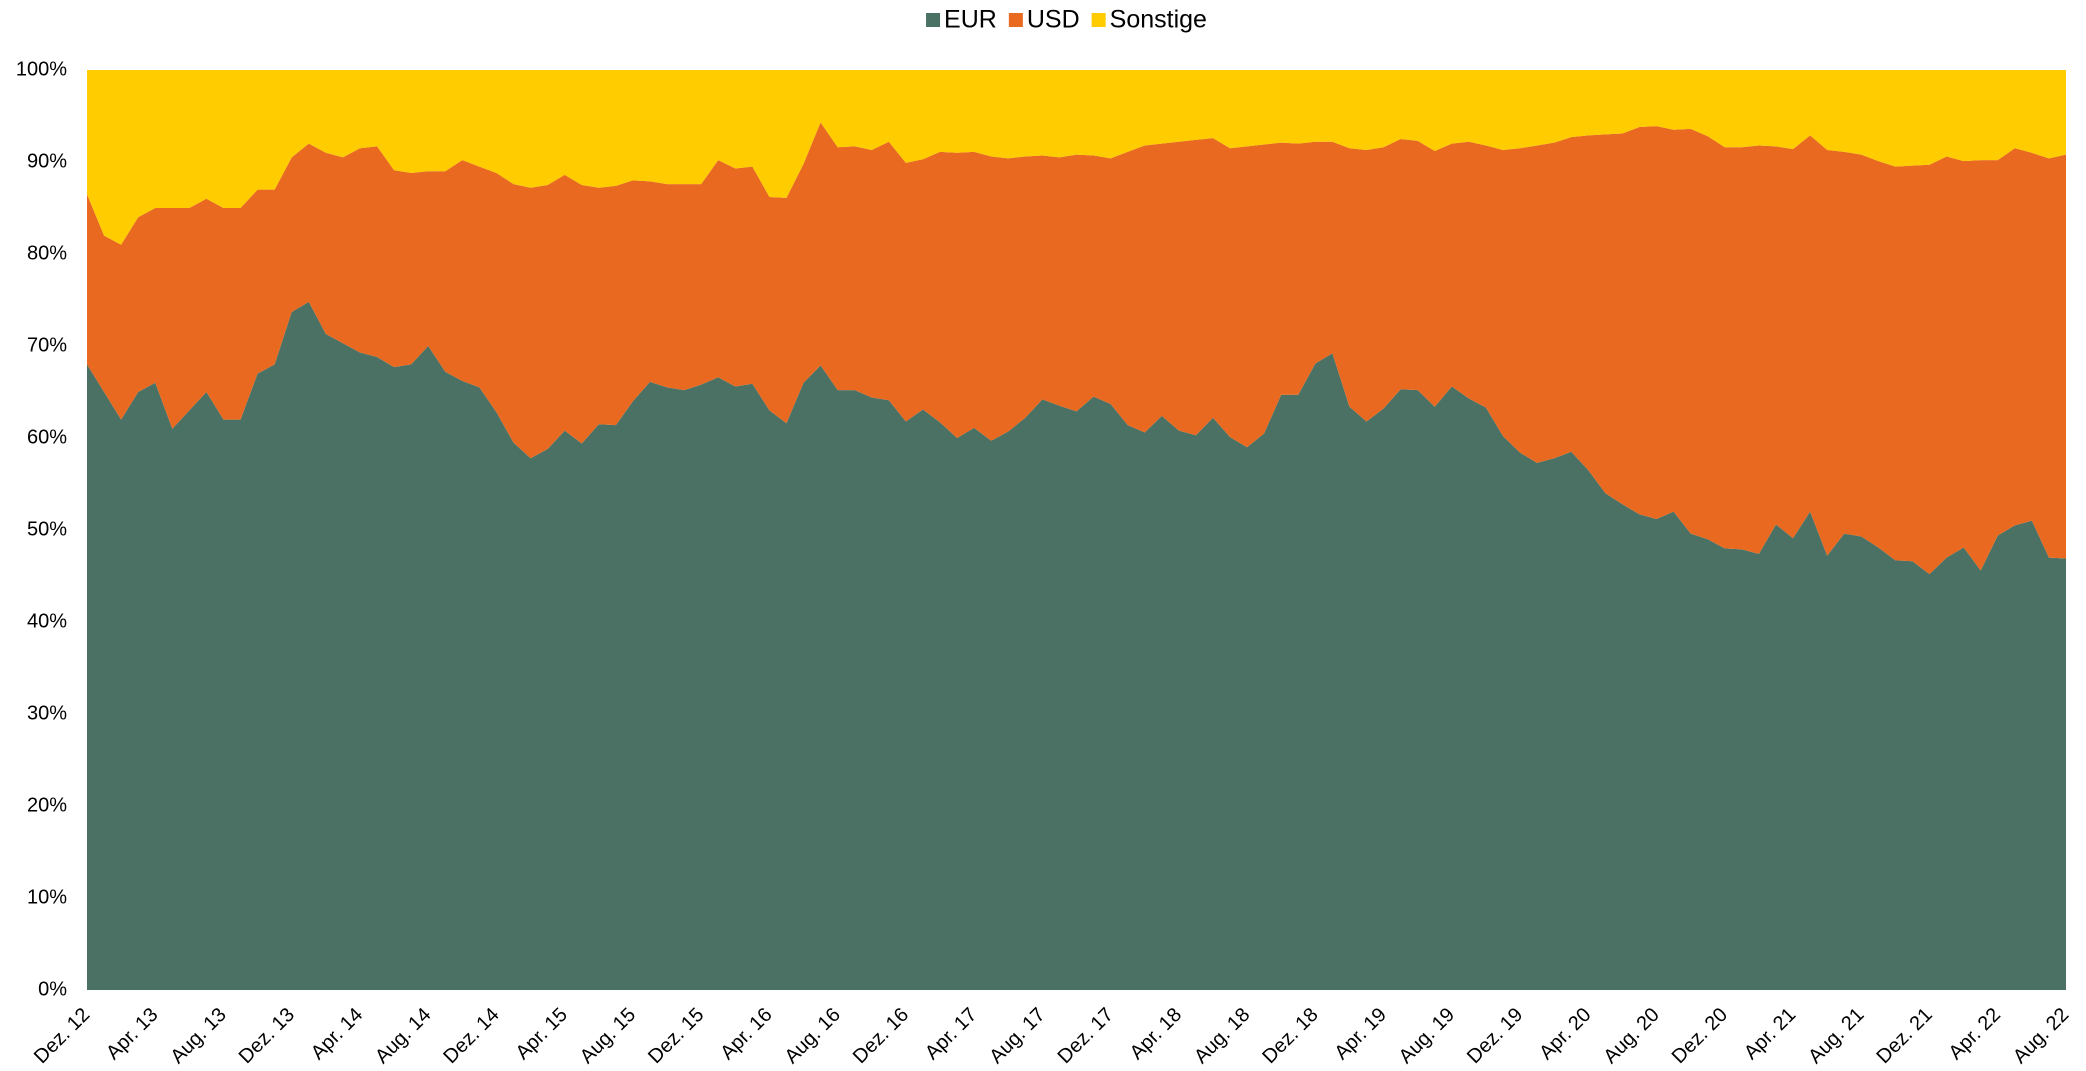 The width and height of the screenshot is (2086, 1071). Describe the element at coordinates (1427, 1036) in the screenshot. I see `x-tick-label: Aug. 19` at that location.